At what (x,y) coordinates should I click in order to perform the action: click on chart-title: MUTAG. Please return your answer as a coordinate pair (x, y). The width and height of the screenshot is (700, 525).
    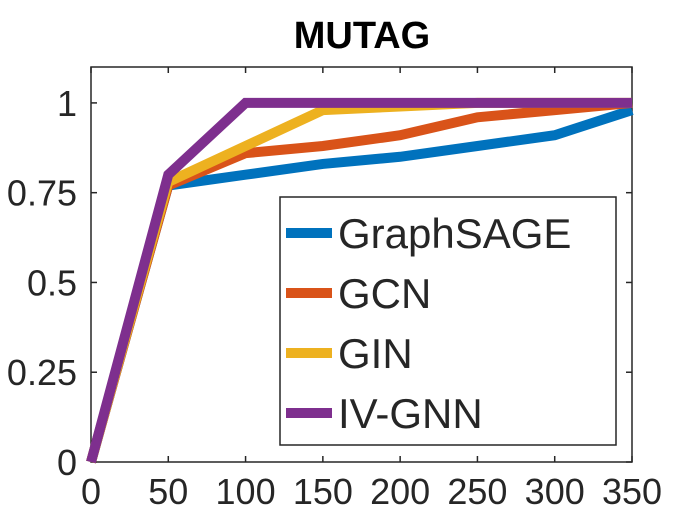
    Looking at the image, I should click on (362, 36).